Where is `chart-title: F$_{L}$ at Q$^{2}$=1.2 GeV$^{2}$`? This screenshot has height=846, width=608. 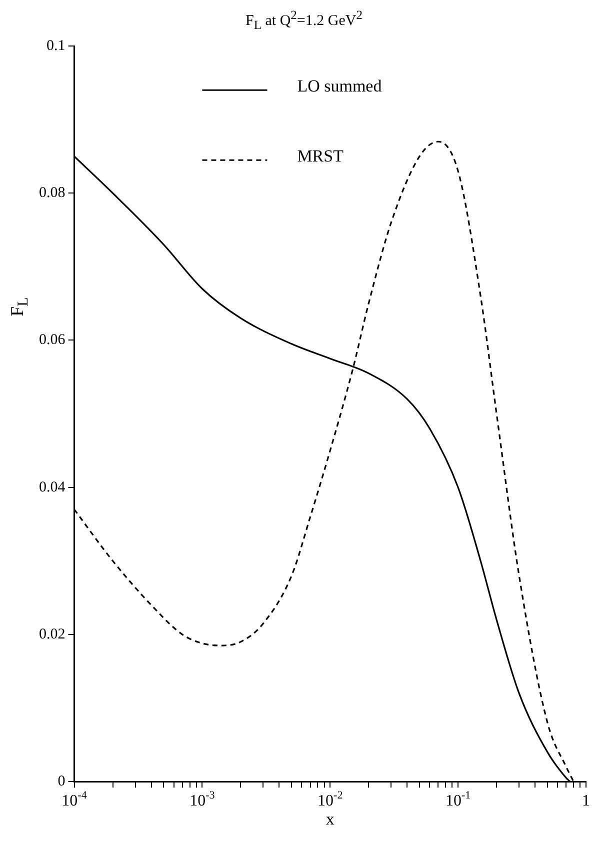 chart-title: F$_{L}$ at Q$^{2}$=1.2 GeV$^{2}$ is located at coordinates (304, 21).